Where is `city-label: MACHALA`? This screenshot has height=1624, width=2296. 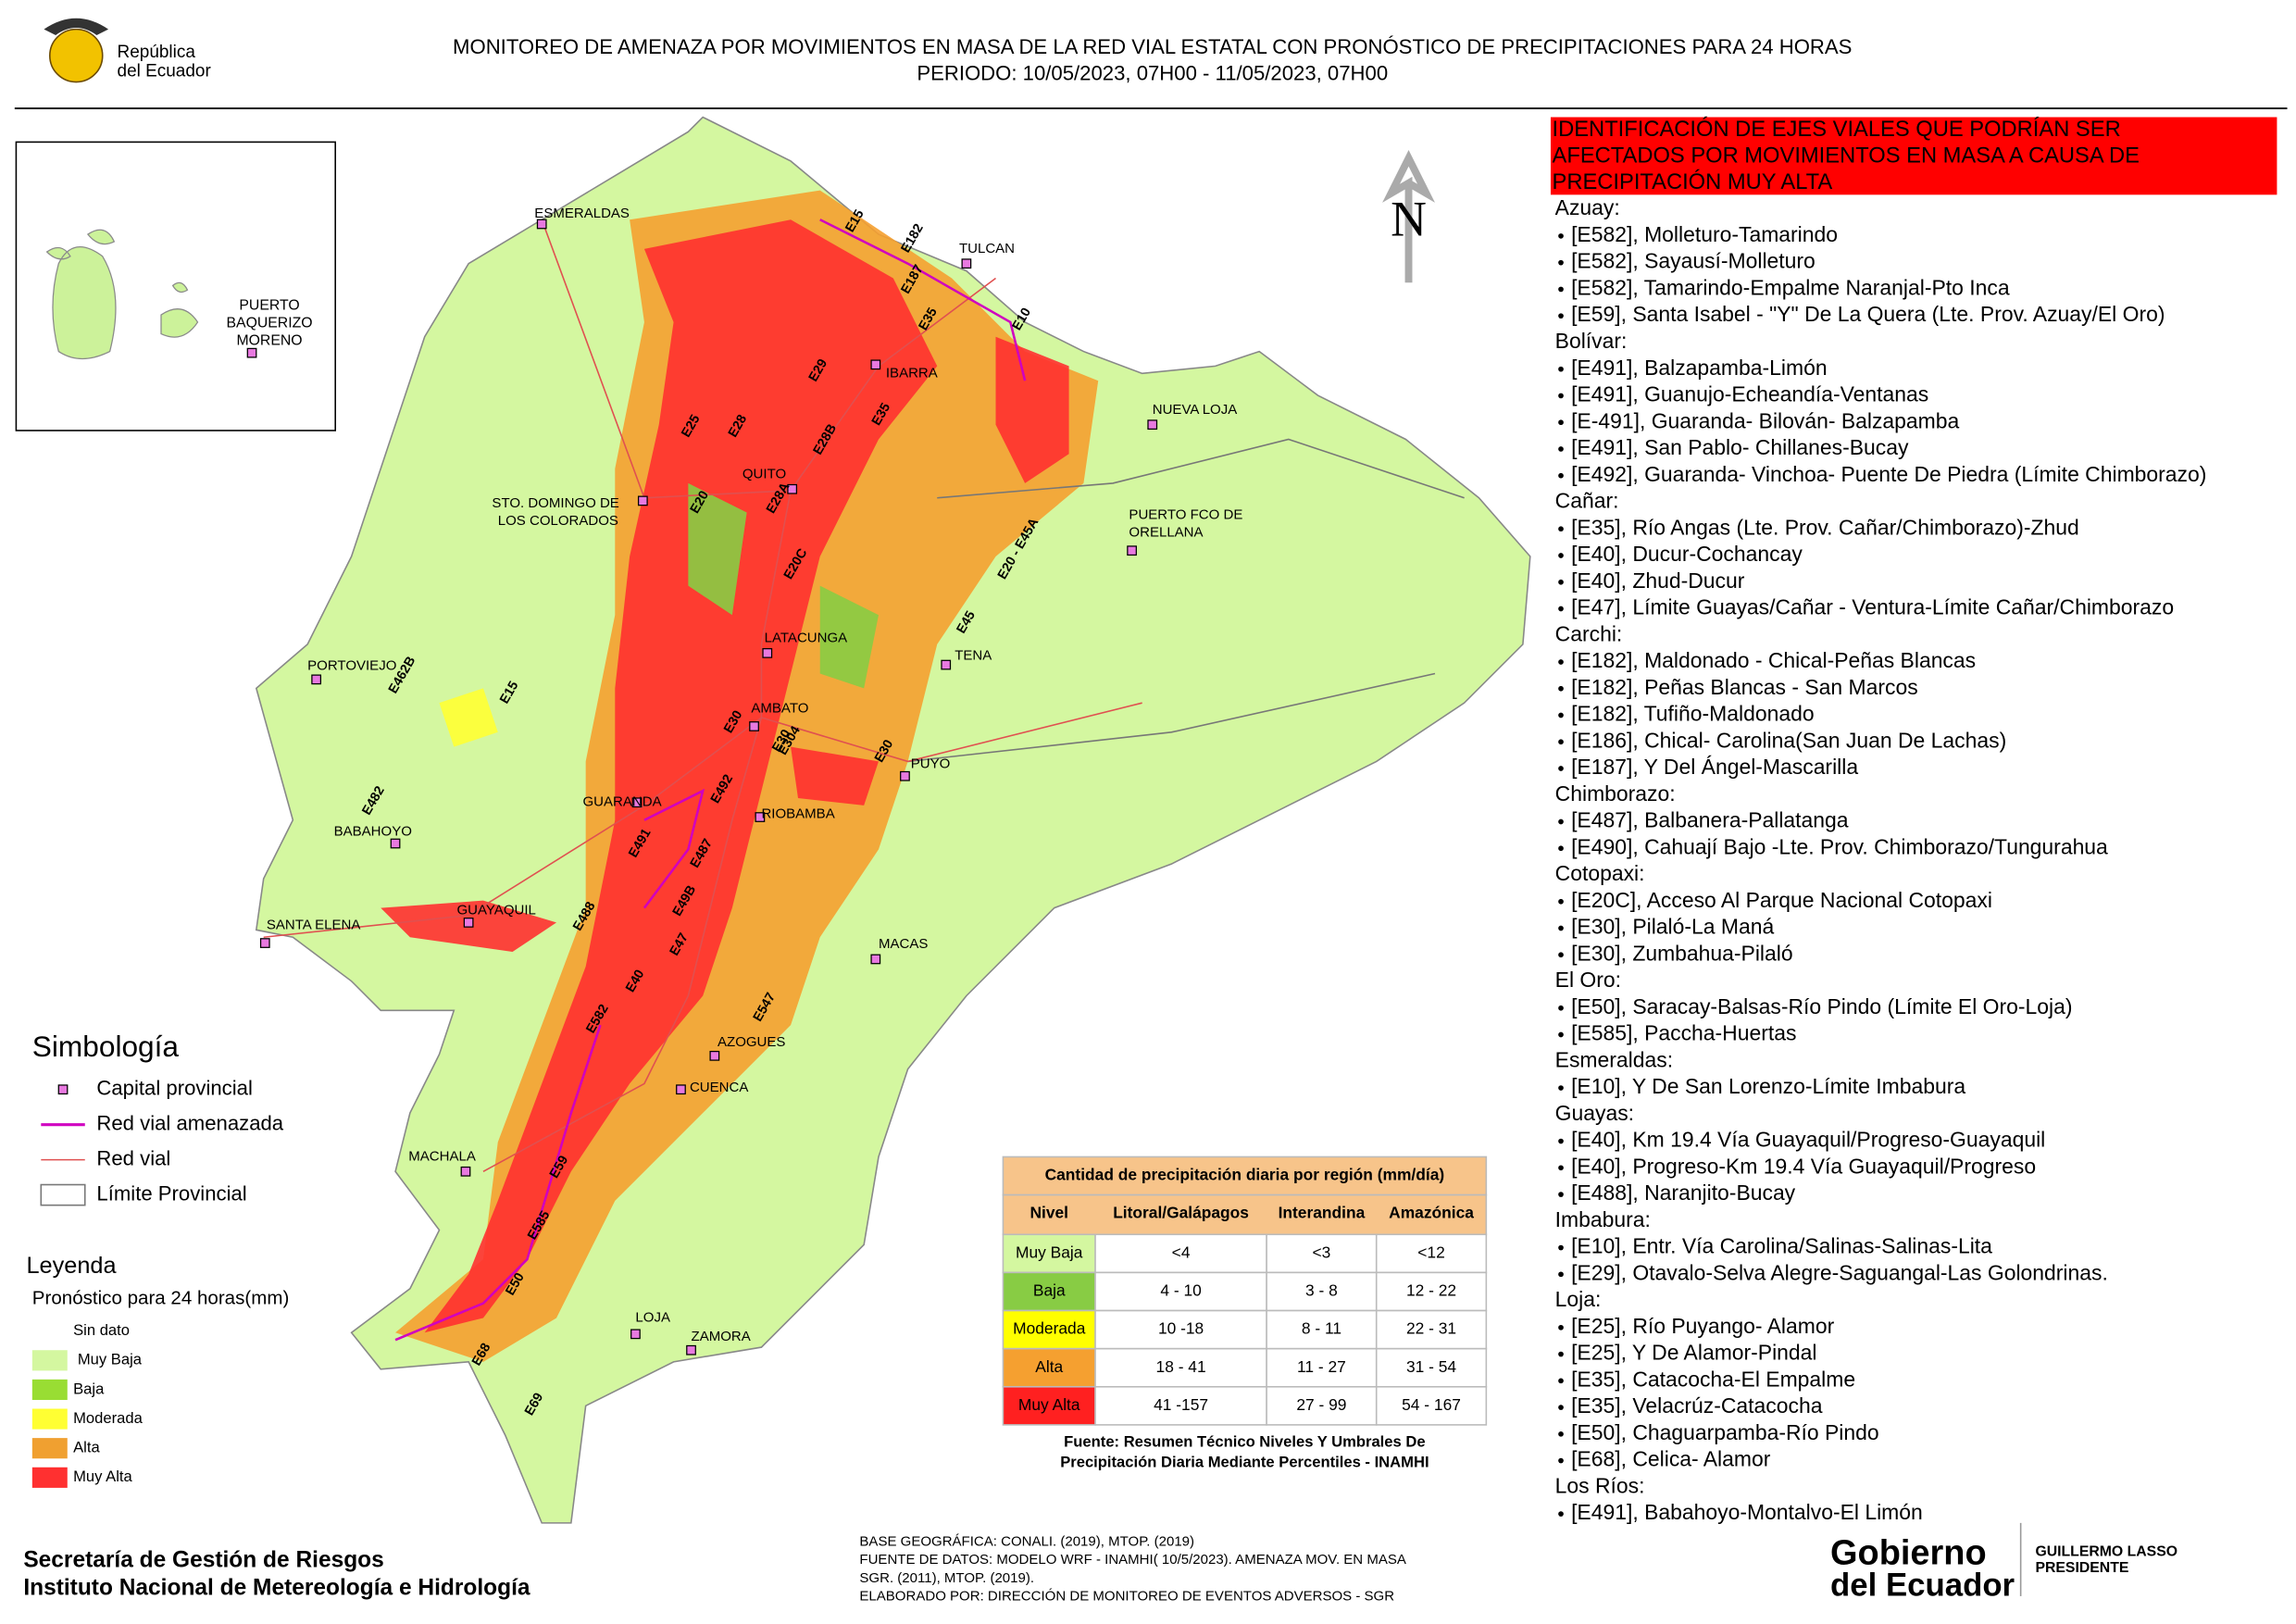 city-label: MACHALA is located at coordinates (442, 1156).